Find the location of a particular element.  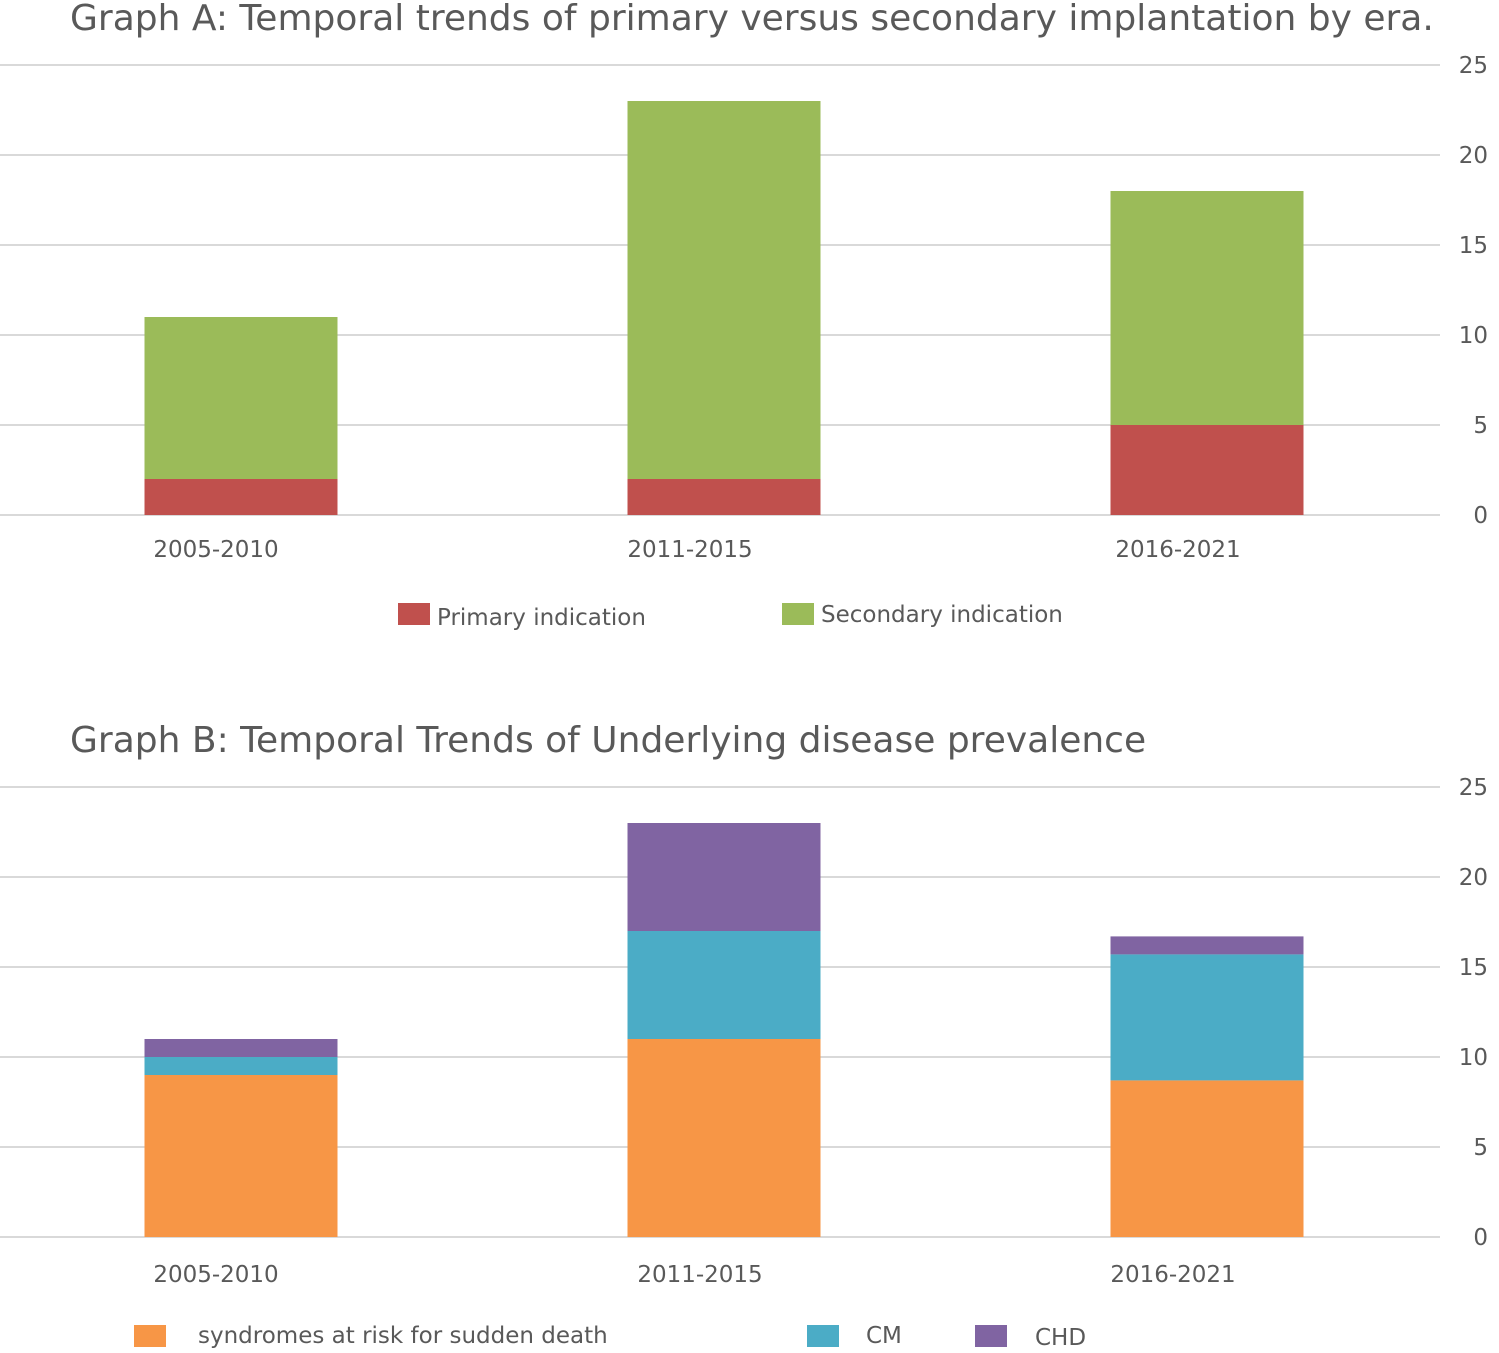

bar-chd-2005-2010 is located at coordinates (241, 1048).